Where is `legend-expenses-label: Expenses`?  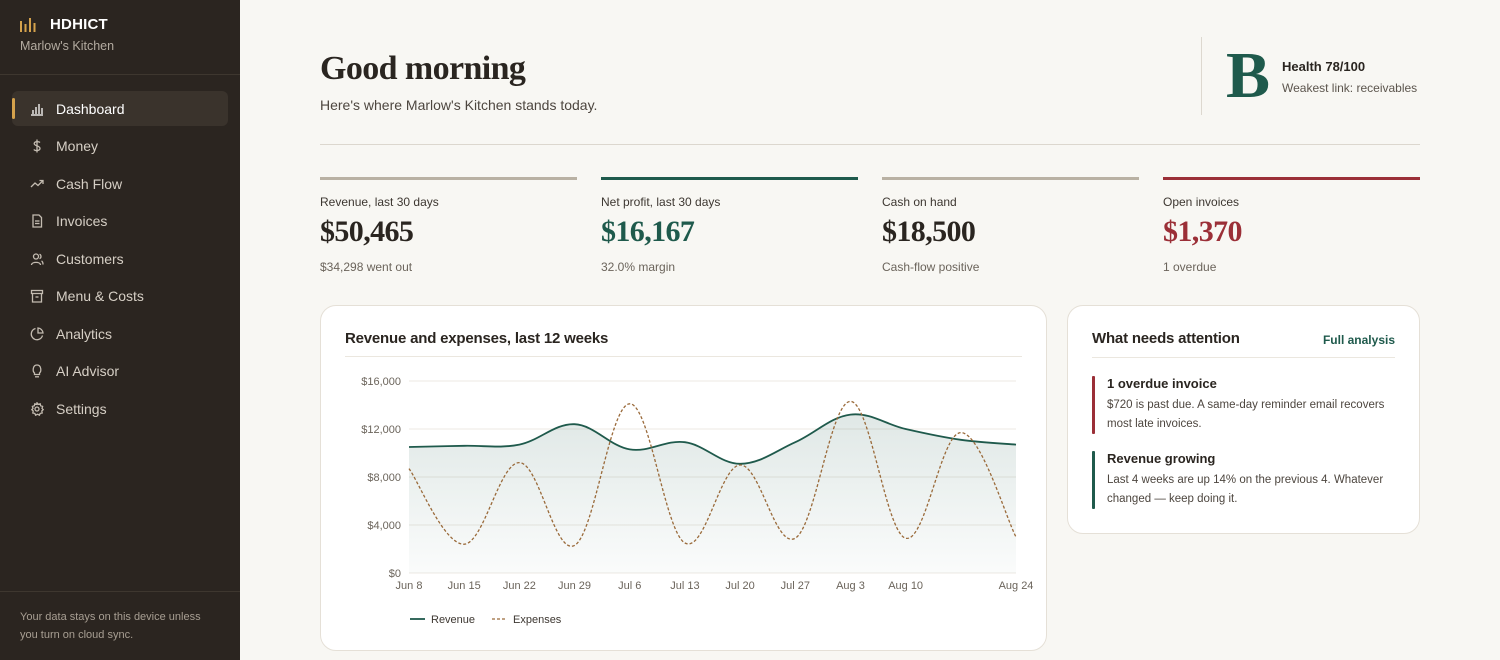
legend-expenses-label: Expenses is located at coordinates (537, 620).